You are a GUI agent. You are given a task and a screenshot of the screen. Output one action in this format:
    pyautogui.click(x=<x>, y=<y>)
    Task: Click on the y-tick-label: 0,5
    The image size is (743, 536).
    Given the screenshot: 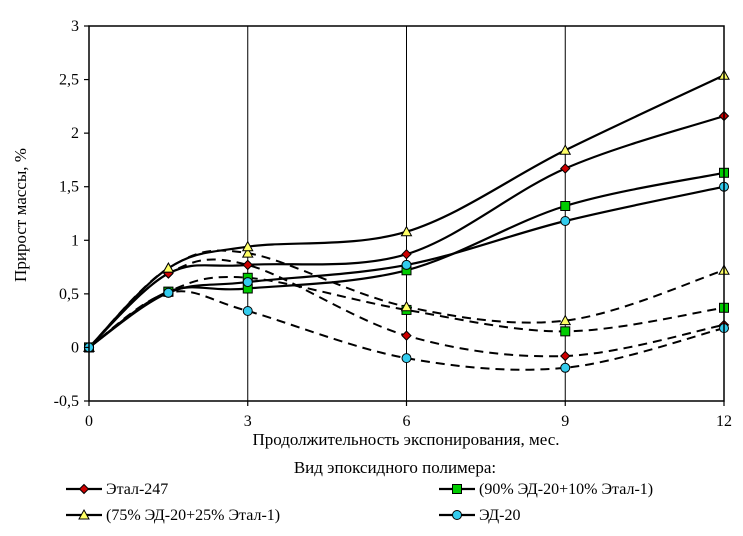 What is the action you would take?
    pyautogui.click(x=69, y=294)
    